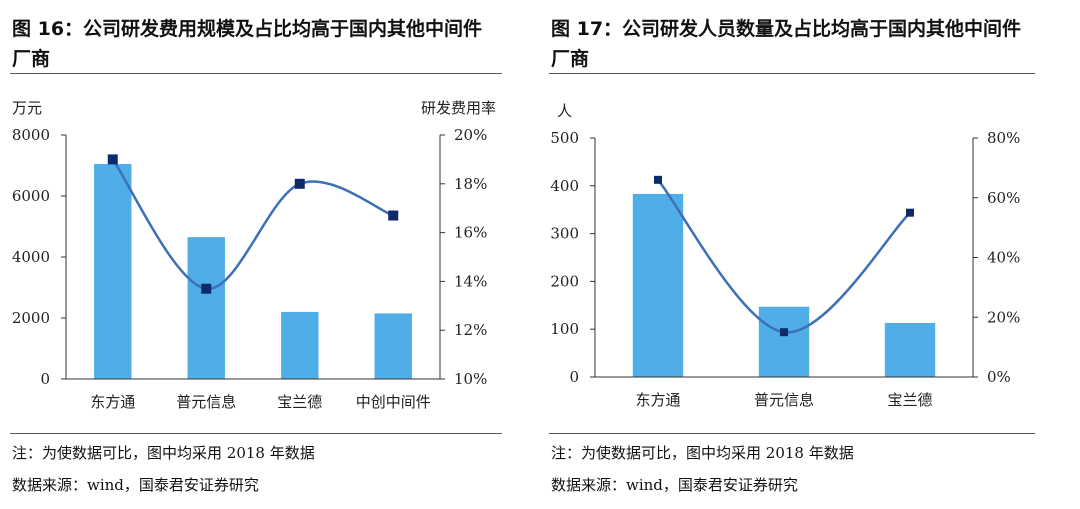 The image size is (1080, 509). I want to click on left-tick-label: 200, so click(564, 281).